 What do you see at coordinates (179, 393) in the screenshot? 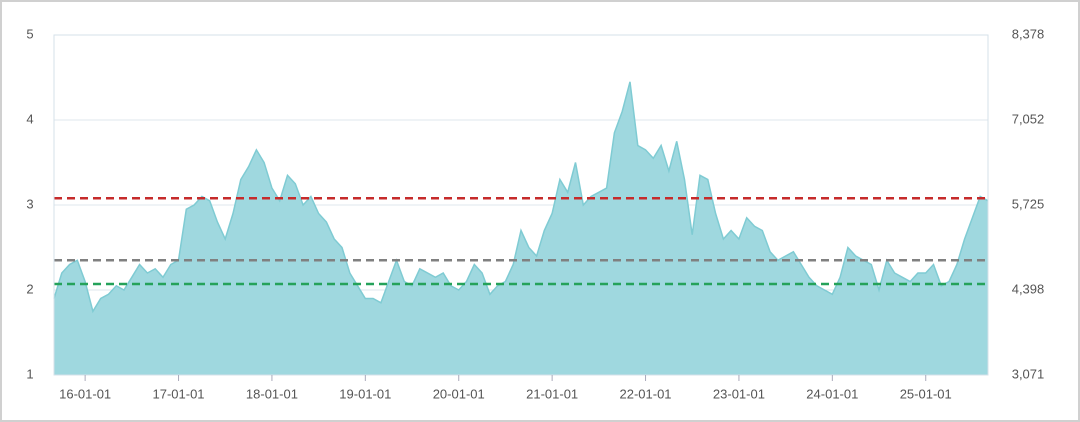
I see `x-tick-label: 17-01-01` at bounding box center [179, 393].